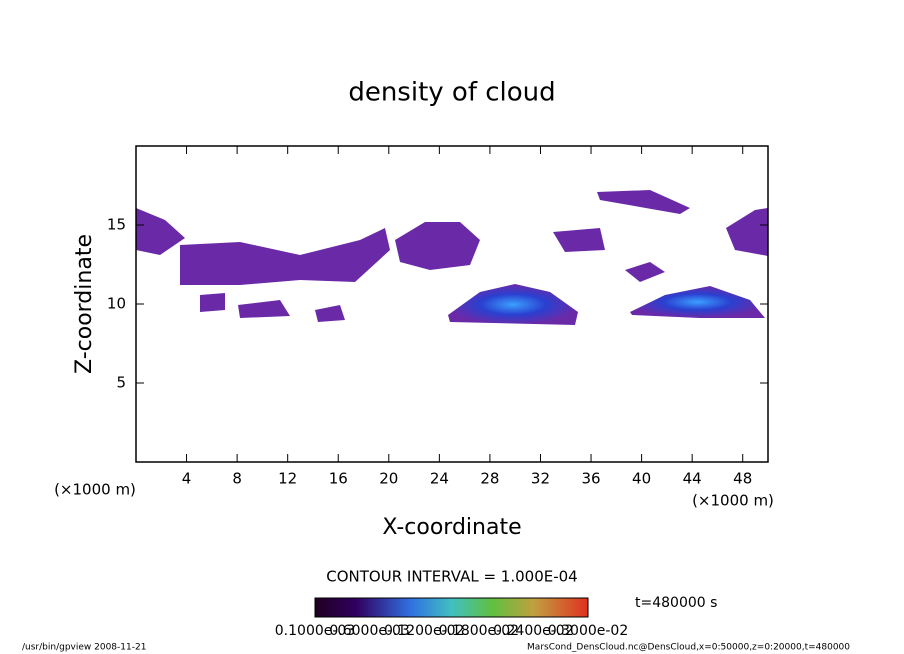 This screenshot has width=904, height=654. Describe the element at coordinates (369, 631) in the screenshot. I see `colorbar-label: 0.6000e-03` at that location.